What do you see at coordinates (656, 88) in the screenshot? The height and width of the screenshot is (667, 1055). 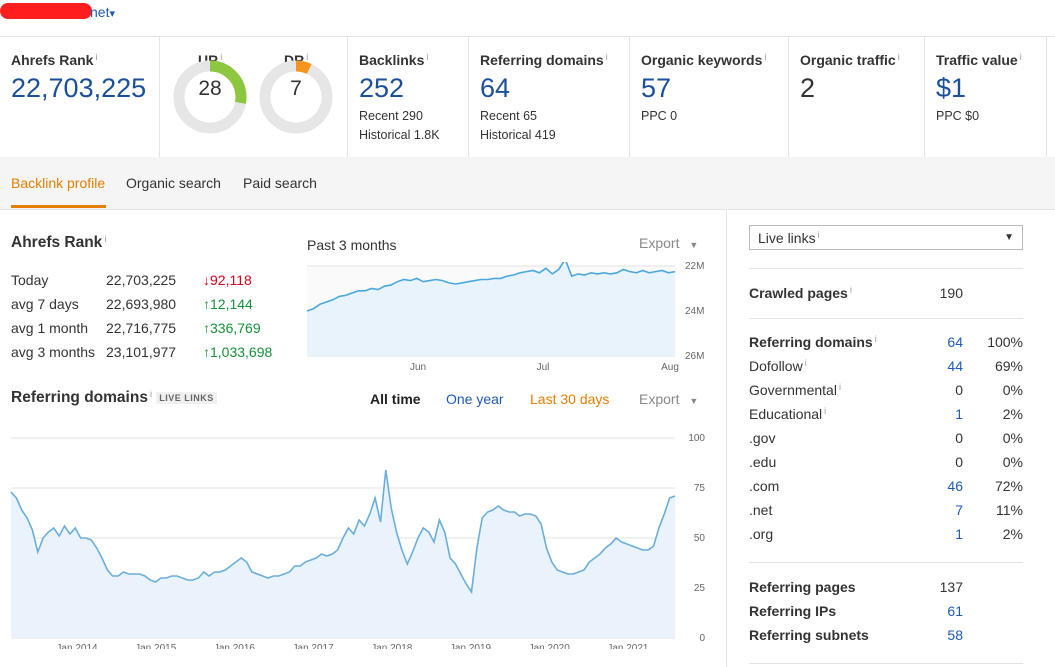 I see `metric-value: 57` at bounding box center [656, 88].